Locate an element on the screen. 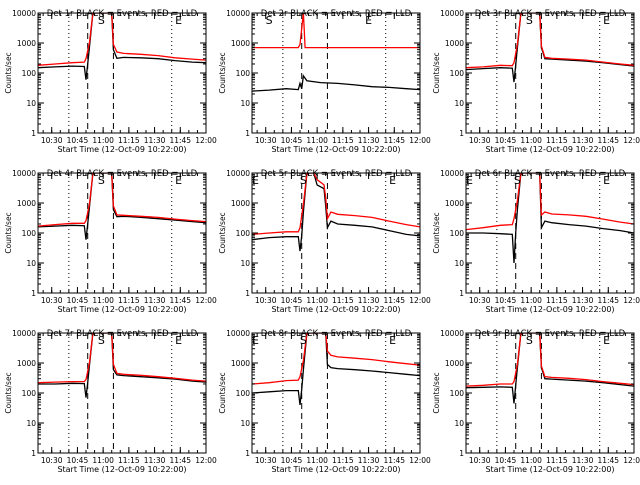 Image resolution: width=640 pixels, height=485 pixels. panel-title: Det 4r BLACK = Events, RED = LLD is located at coordinates (122, 174).